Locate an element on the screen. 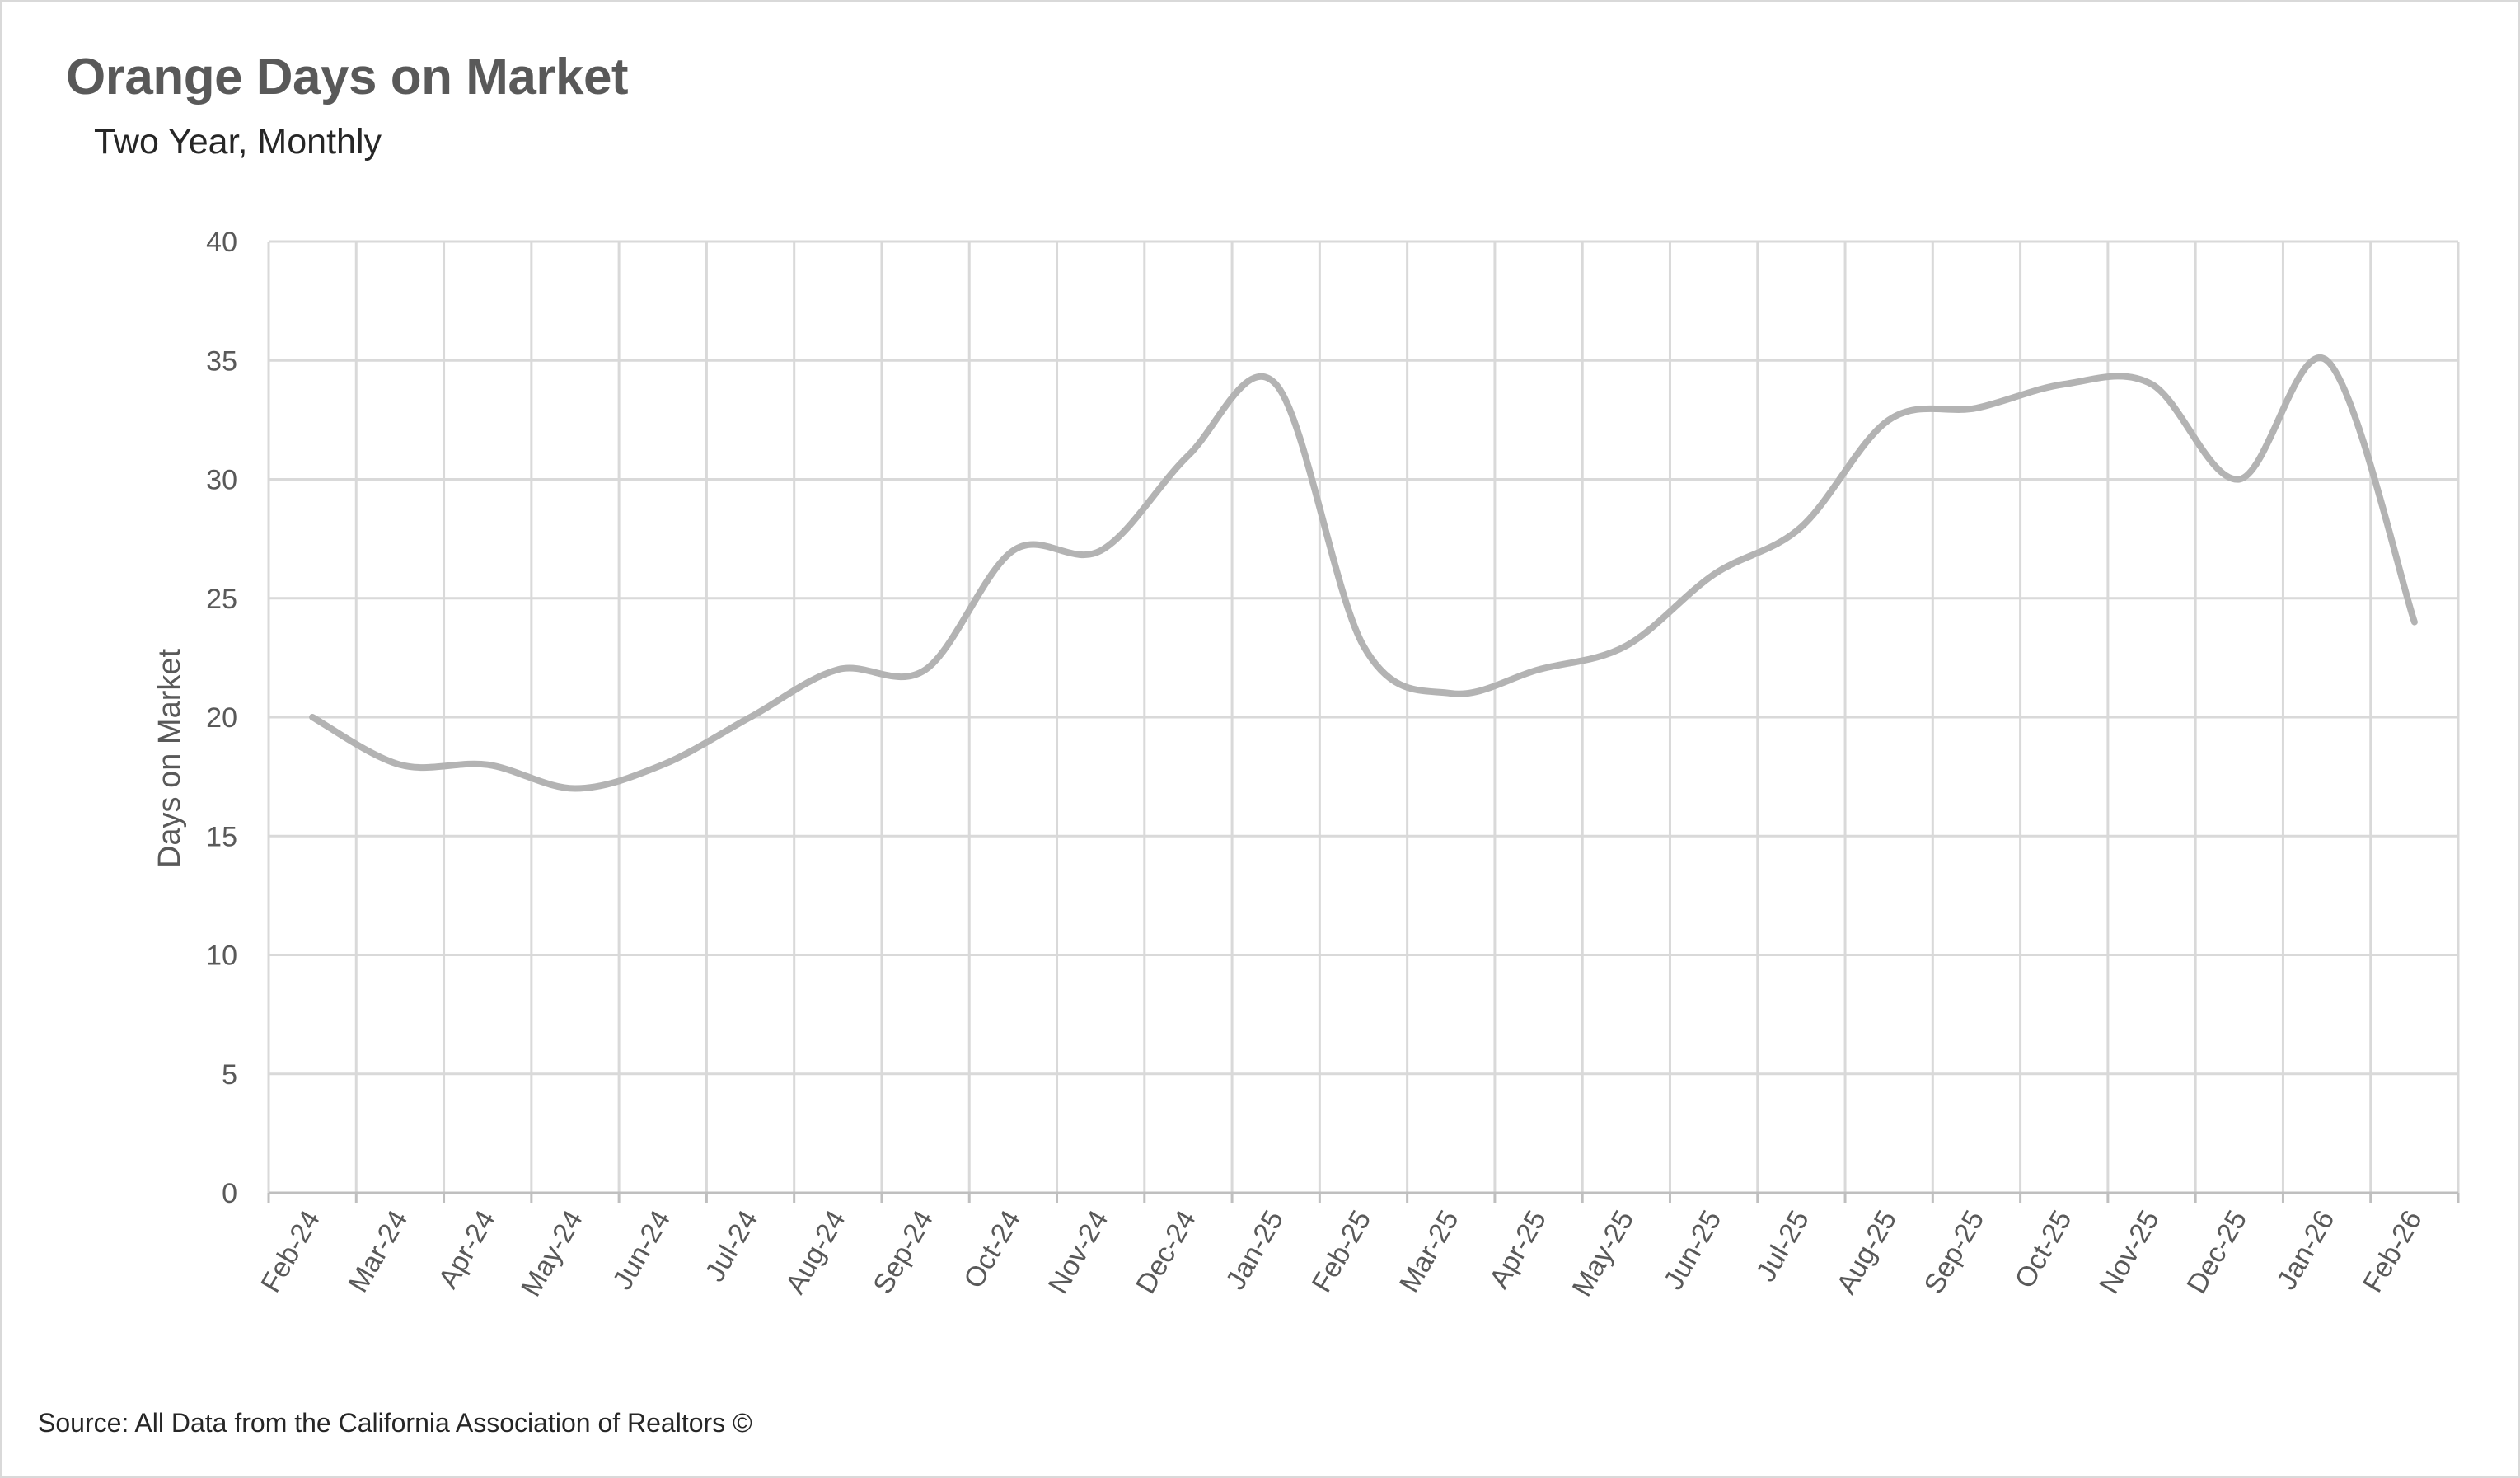 The image size is (2520, 1478). x-tick-label: May-24 is located at coordinates (552, 1253).